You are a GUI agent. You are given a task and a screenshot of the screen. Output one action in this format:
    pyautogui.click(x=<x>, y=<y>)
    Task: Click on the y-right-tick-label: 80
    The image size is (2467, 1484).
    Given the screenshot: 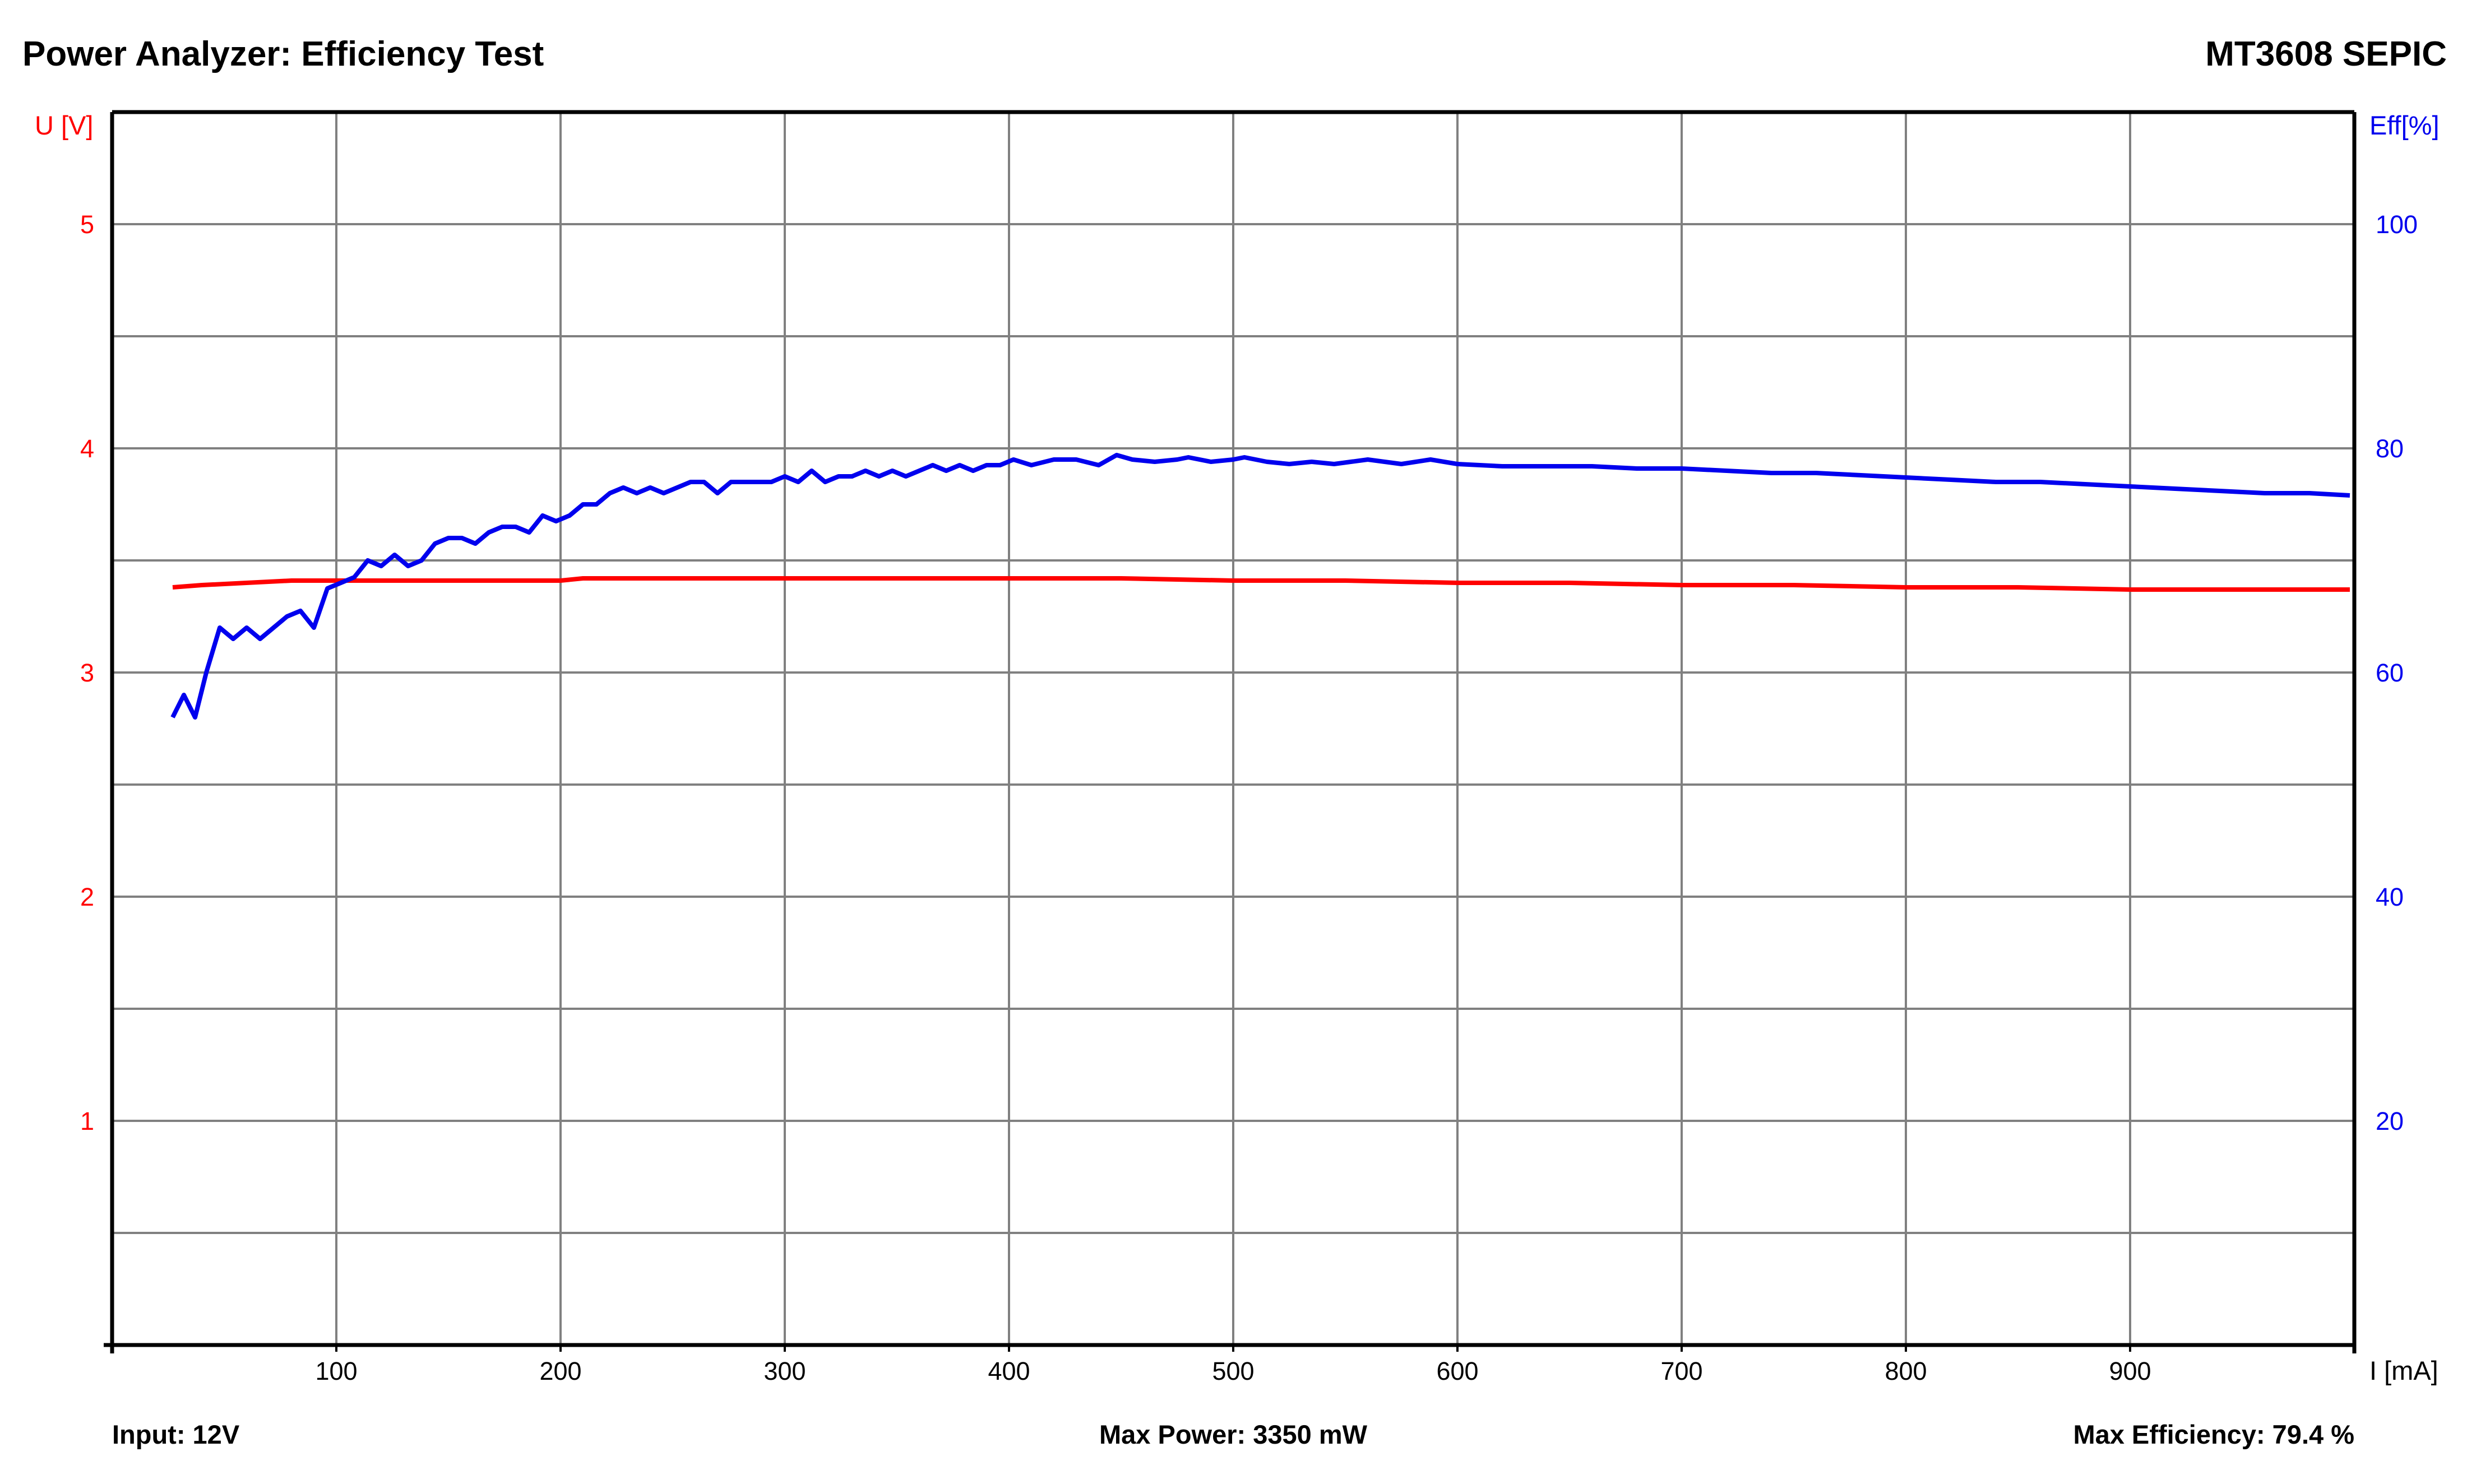 What is the action you would take?
    pyautogui.click(x=2390, y=449)
    